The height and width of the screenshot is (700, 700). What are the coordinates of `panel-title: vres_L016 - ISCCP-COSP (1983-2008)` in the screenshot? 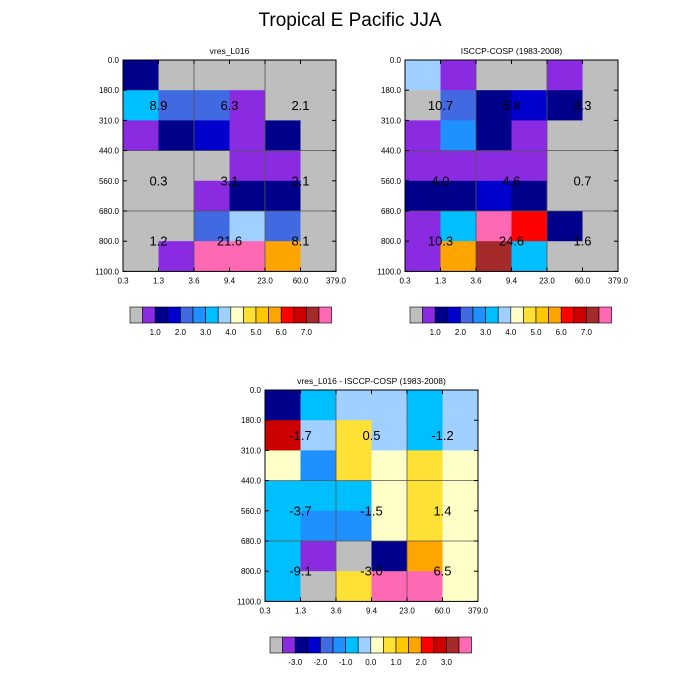 It's located at (371, 381).